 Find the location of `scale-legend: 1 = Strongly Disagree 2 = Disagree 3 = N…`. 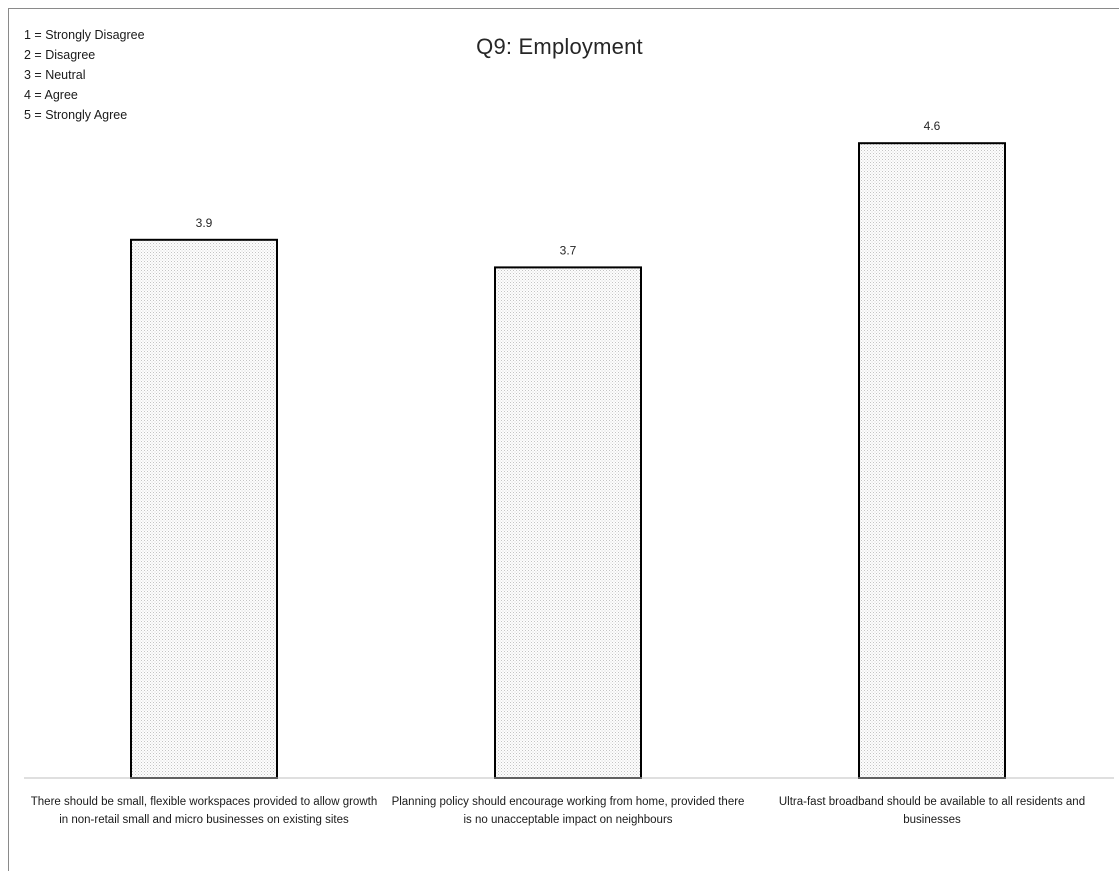

scale-legend: 1 = Strongly Disagree 2 = Disagree 3 = N… is located at coordinates (84, 75).